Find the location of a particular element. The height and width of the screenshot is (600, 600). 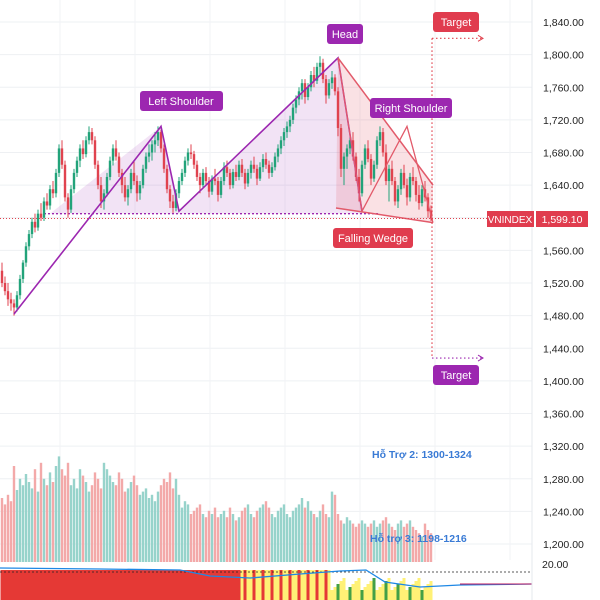

target-up-label: Target is located at coordinates (456, 22).